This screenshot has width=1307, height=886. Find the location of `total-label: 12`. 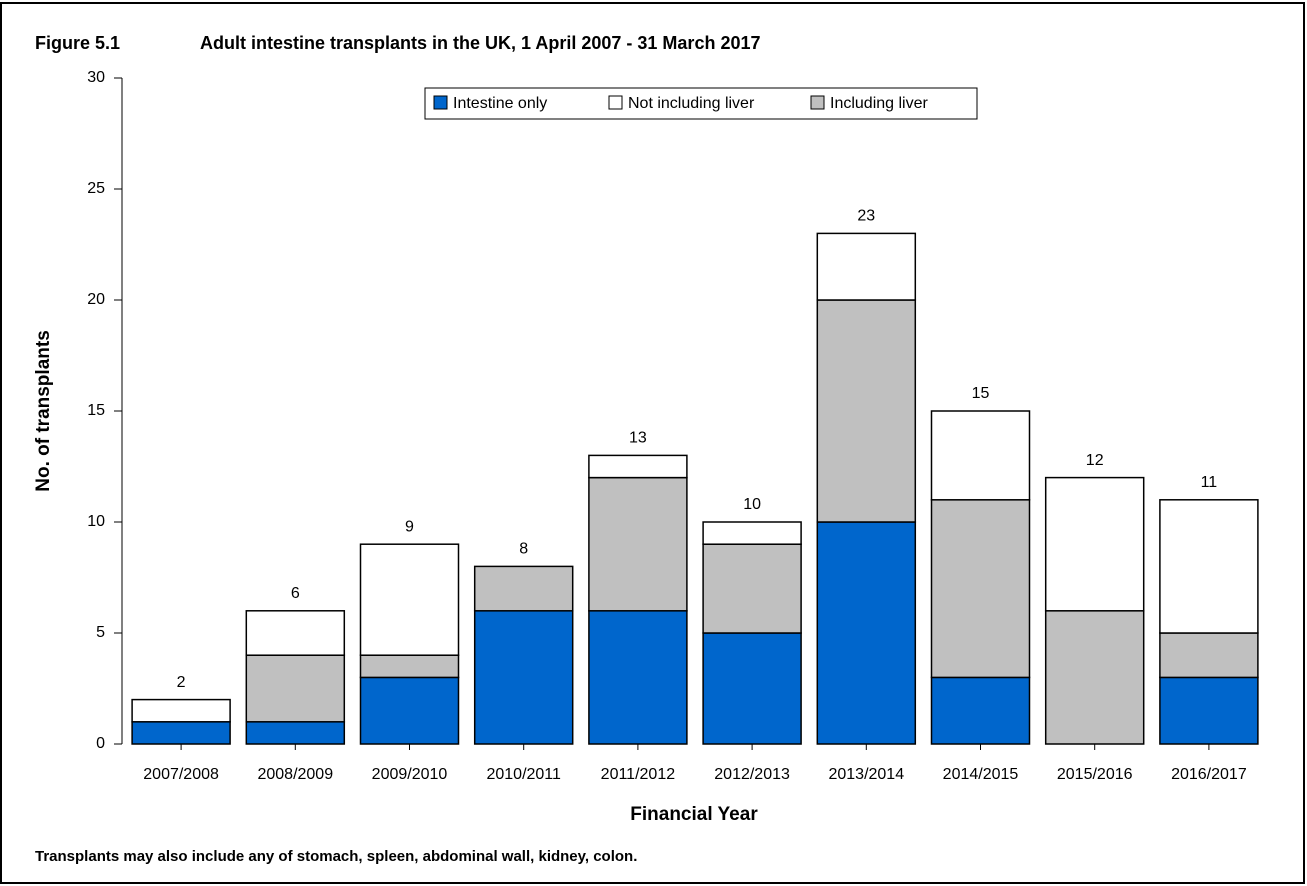

total-label: 12 is located at coordinates (1095, 460).